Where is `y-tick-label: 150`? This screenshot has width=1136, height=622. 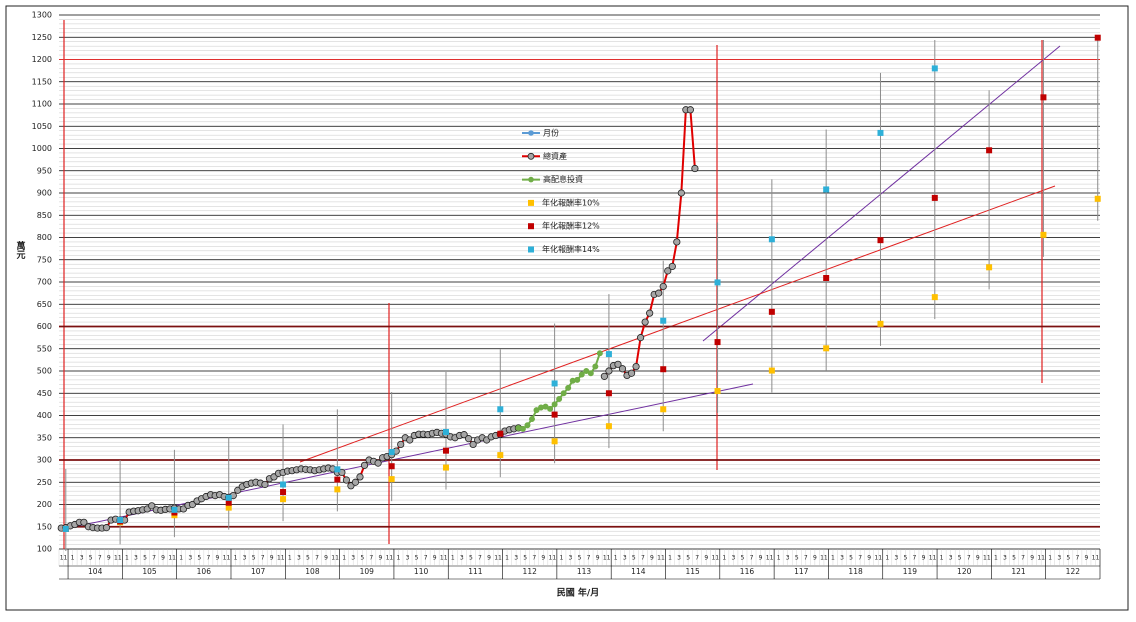 y-tick-label: 150 is located at coordinates (44, 526).